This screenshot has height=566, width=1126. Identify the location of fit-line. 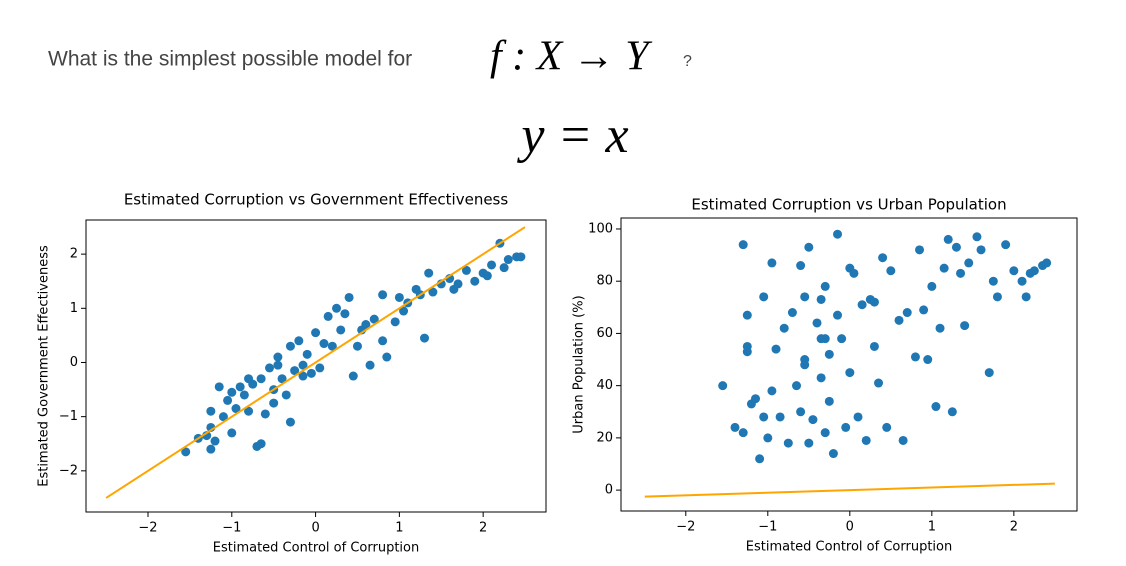
(849, 490).